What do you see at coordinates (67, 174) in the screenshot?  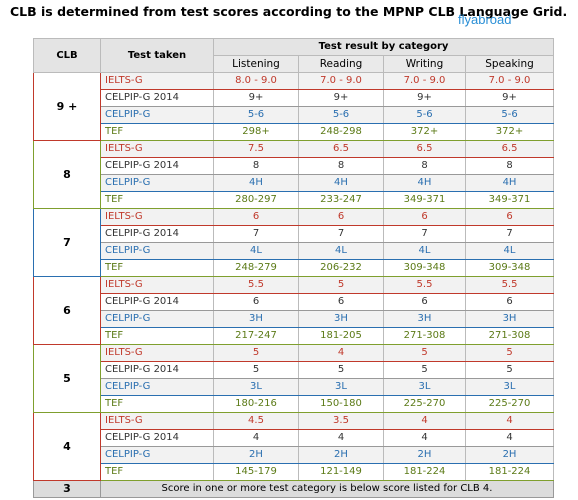 I see `clb-level: 8` at bounding box center [67, 174].